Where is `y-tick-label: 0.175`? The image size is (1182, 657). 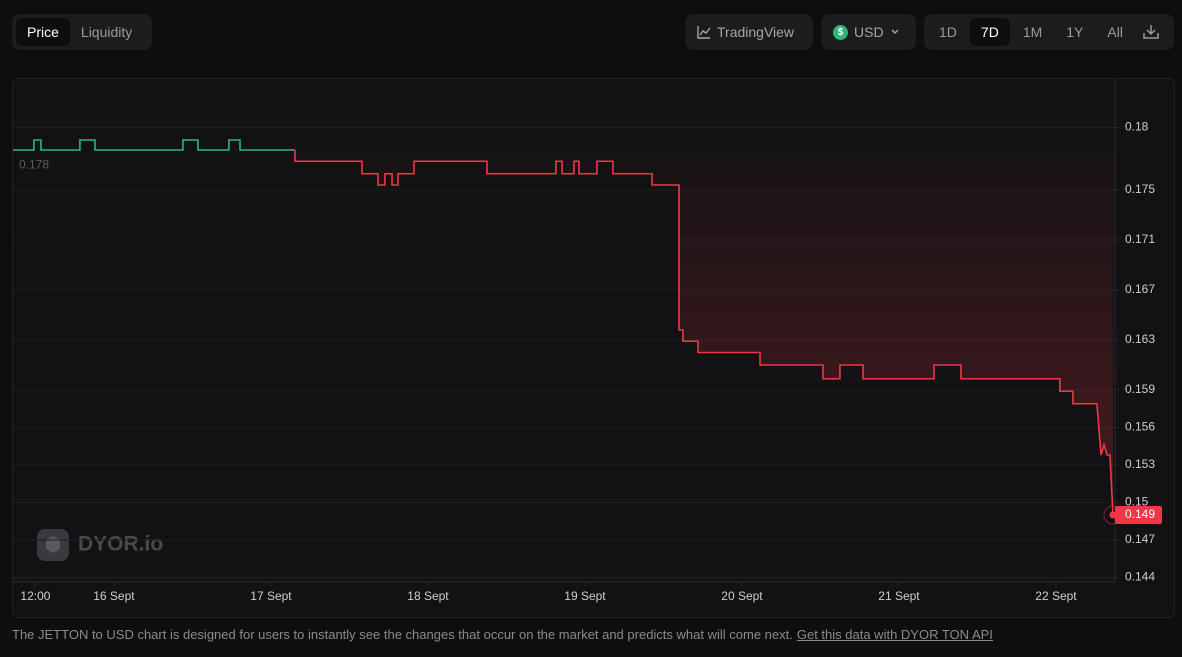
y-tick-label: 0.175 is located at coordinates (1140, 189).